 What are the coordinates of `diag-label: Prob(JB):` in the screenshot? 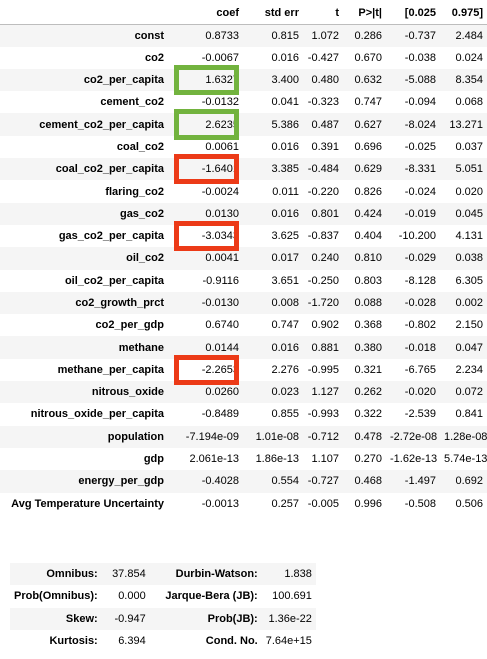 It's located at (232, 618).